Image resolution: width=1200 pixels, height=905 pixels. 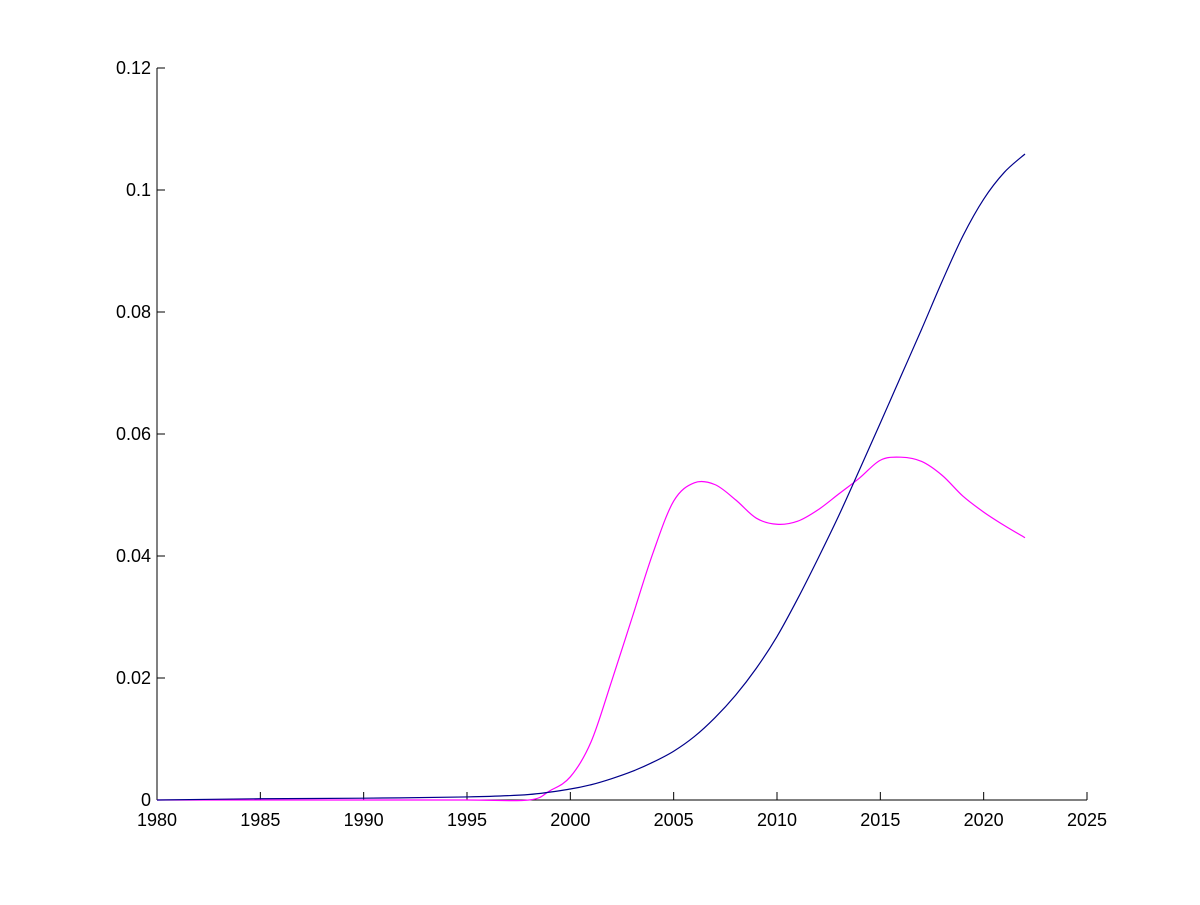 I want to click on x-tick-label: 2005, so click(x=674, y=820).